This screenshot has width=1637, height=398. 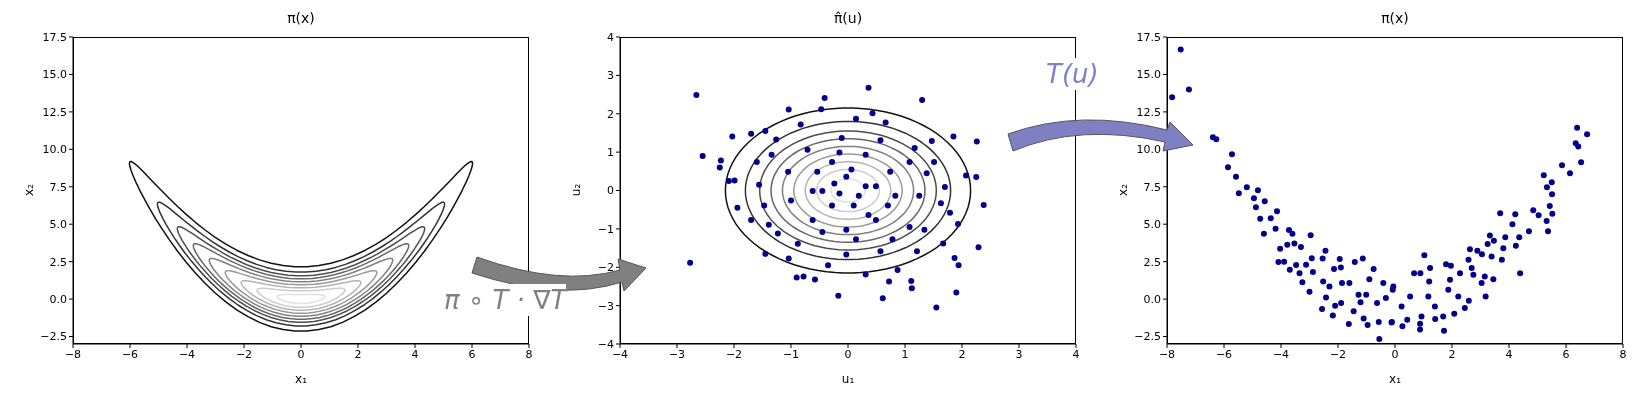 I want to click on x-axis-title: u₁, so click(x=848, y=379).